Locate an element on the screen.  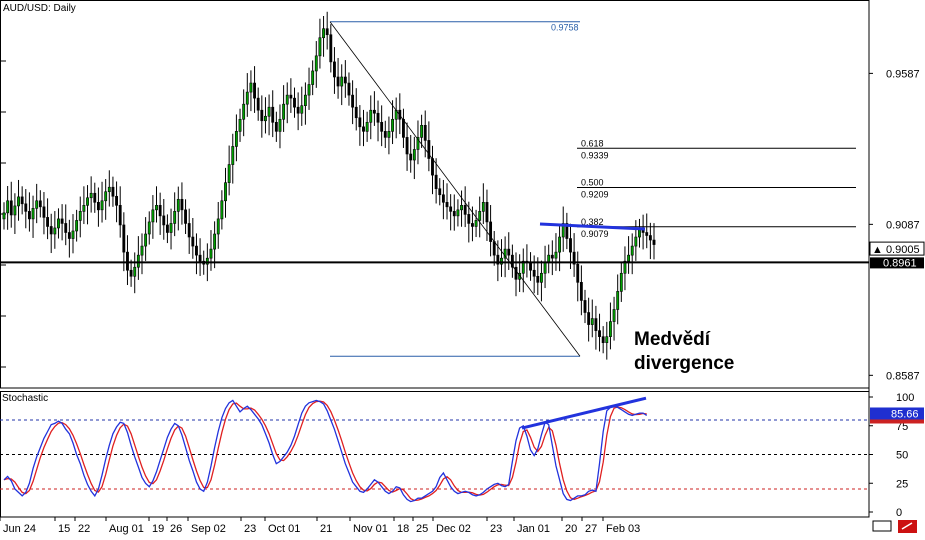
price-divergence-line is located at coordinates (592, 226).